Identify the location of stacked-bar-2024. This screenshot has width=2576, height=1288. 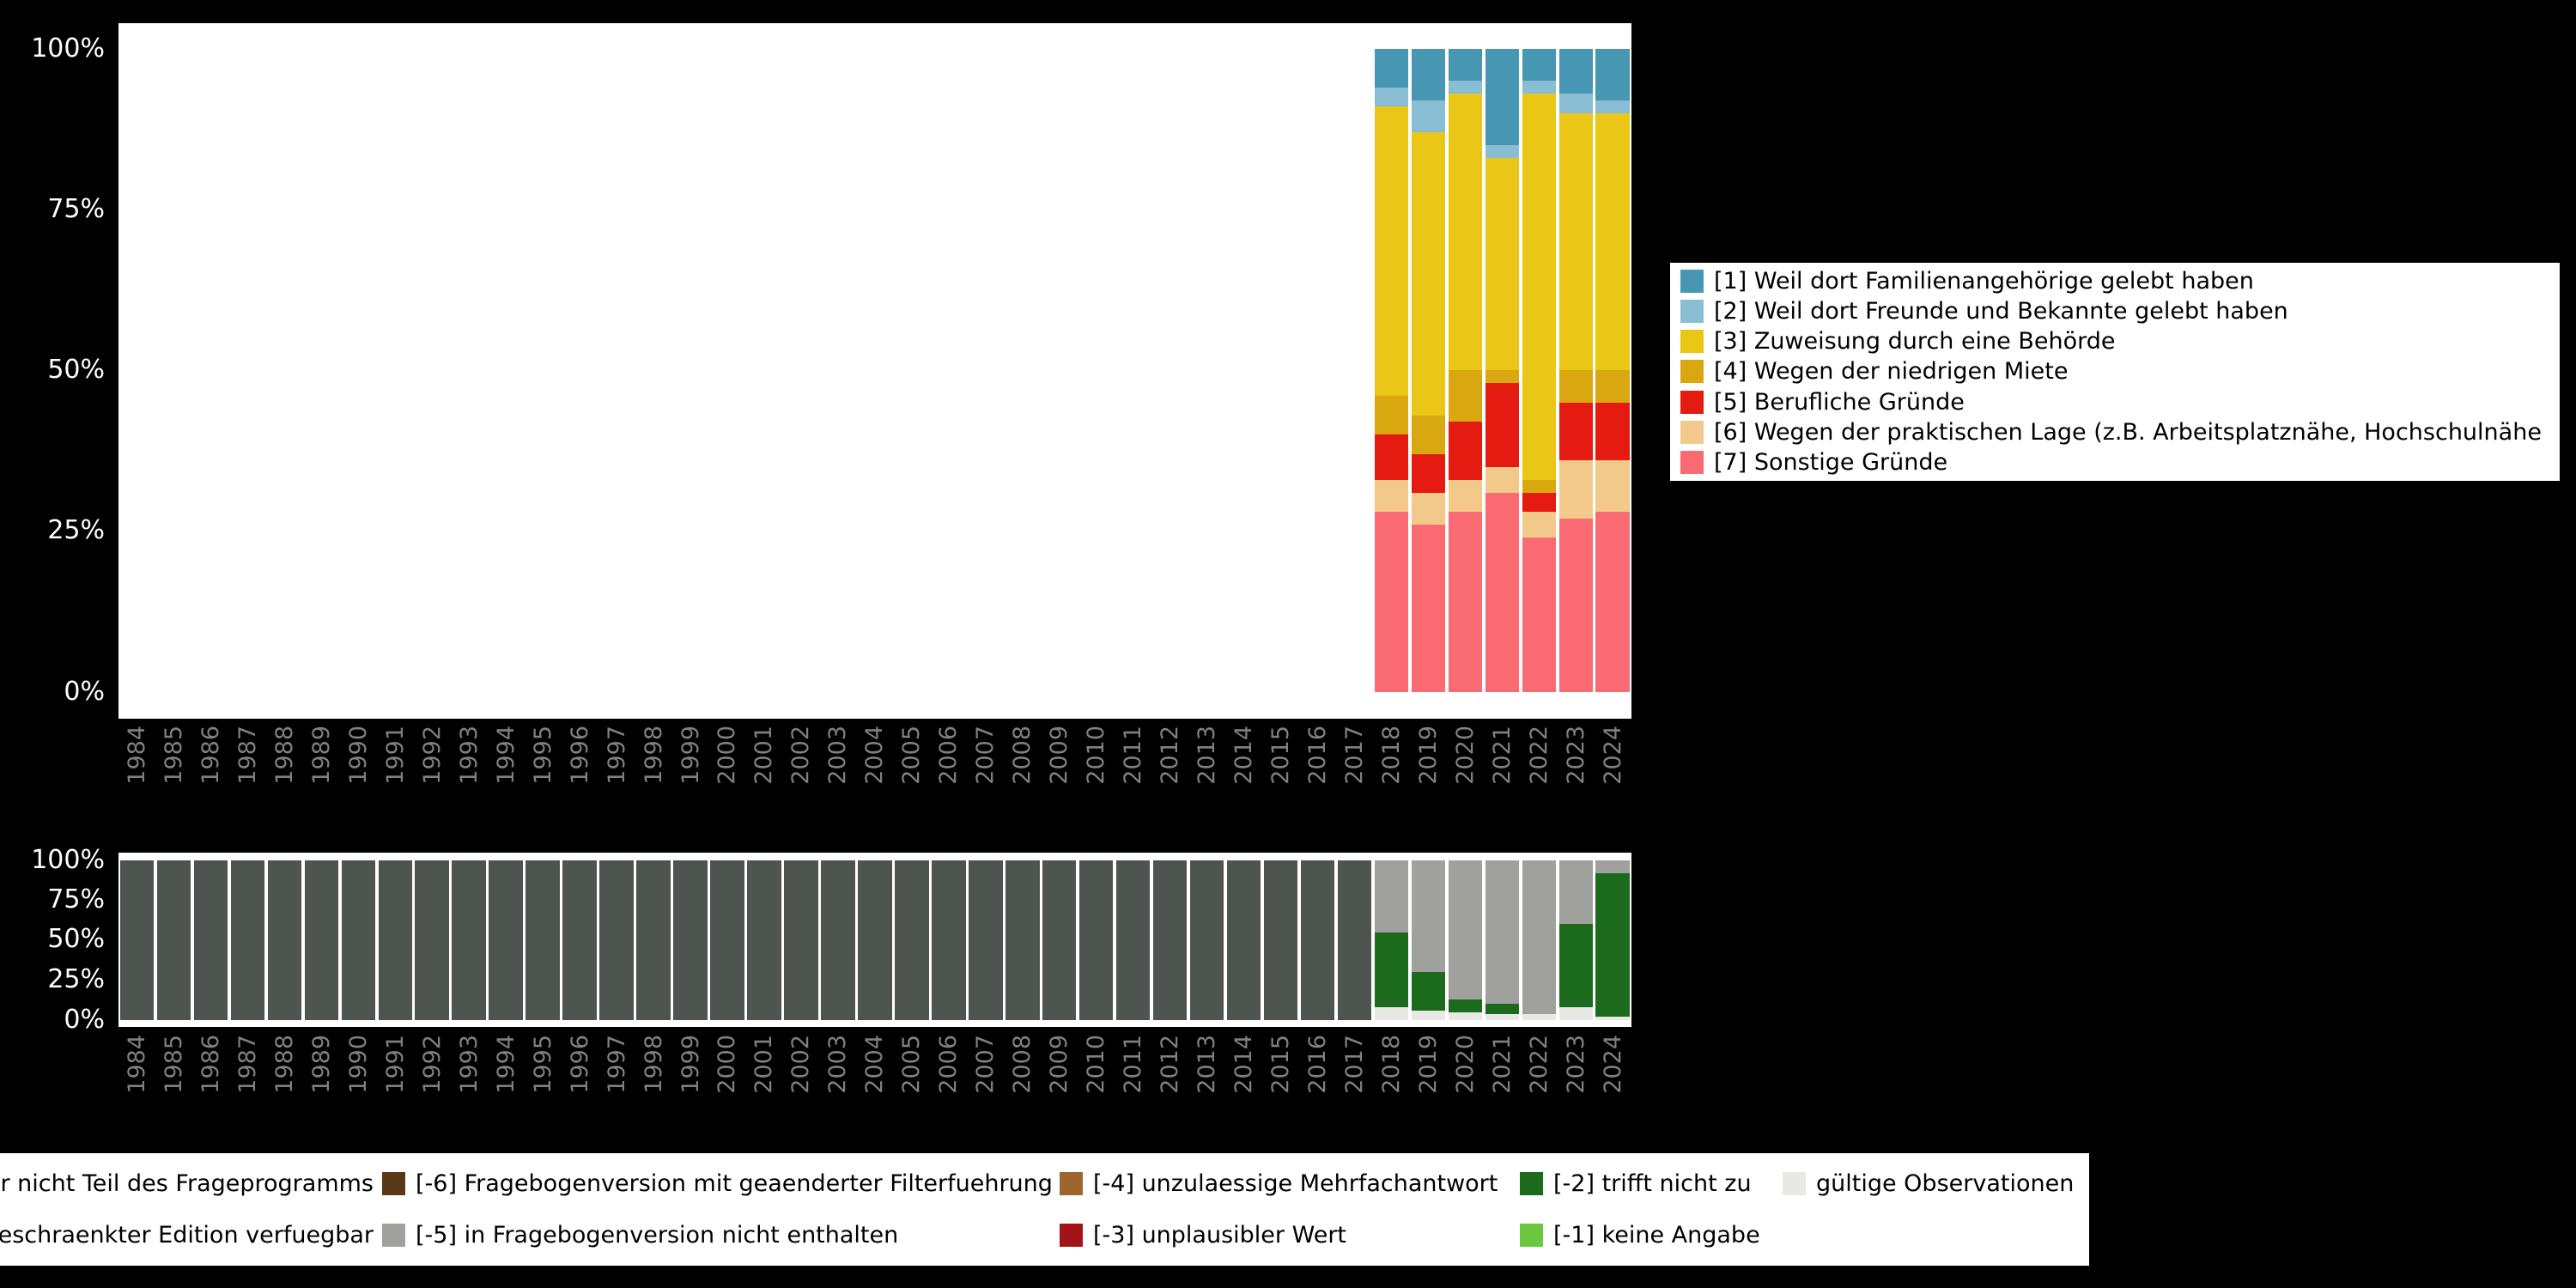
(1612, 370).